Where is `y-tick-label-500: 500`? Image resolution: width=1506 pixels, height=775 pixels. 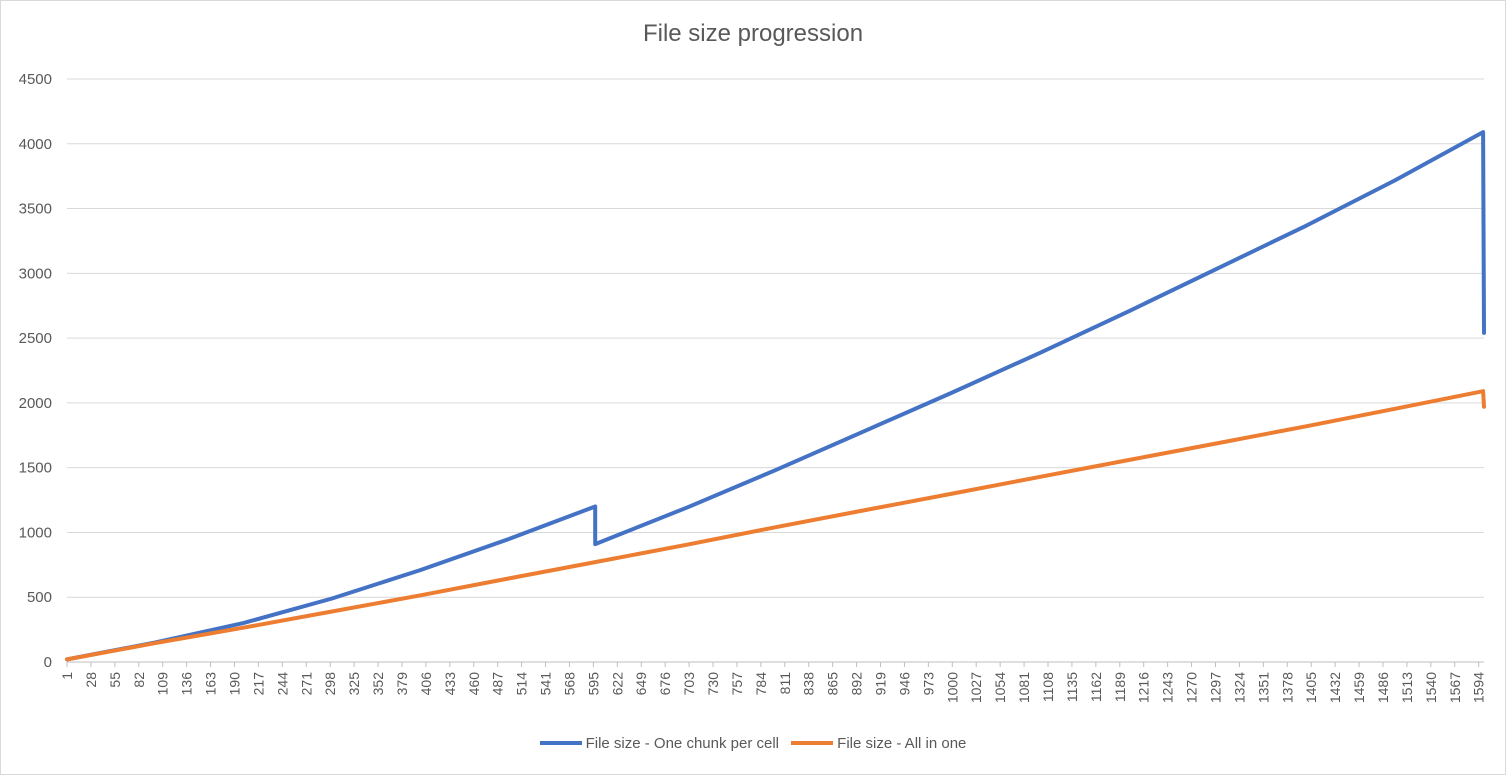 y-tick-label-500: 500 is located at coordinates (39, 597).